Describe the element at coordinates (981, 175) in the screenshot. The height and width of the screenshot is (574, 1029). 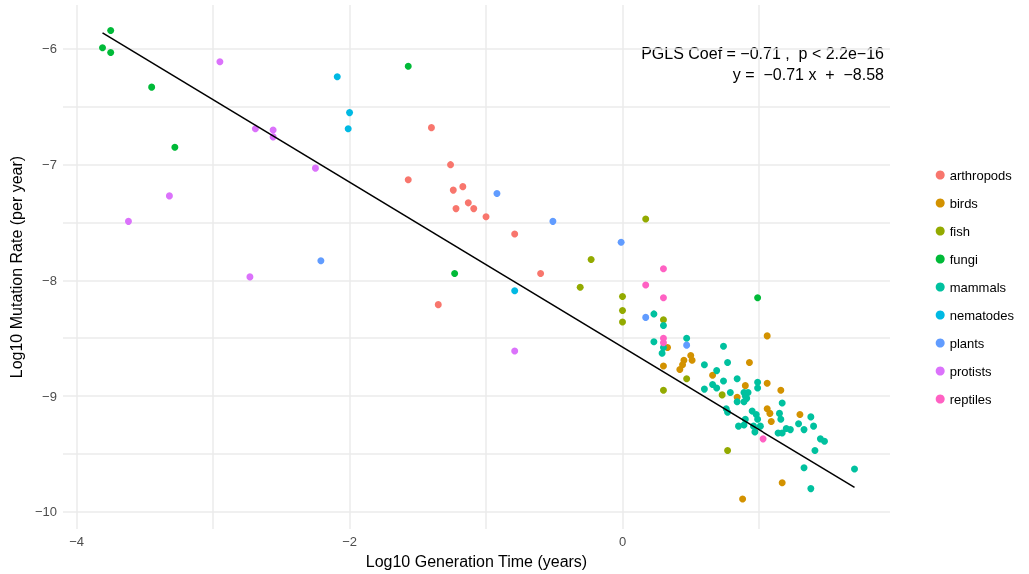
I see `legend-label: arthropods` at that location.